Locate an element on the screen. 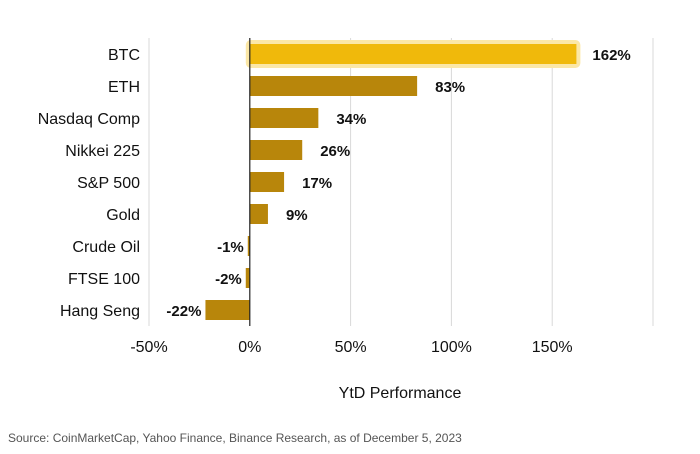 The width and height of the screenshot is (700, 454). category-label: ETH is located at coordinates (124, 87).